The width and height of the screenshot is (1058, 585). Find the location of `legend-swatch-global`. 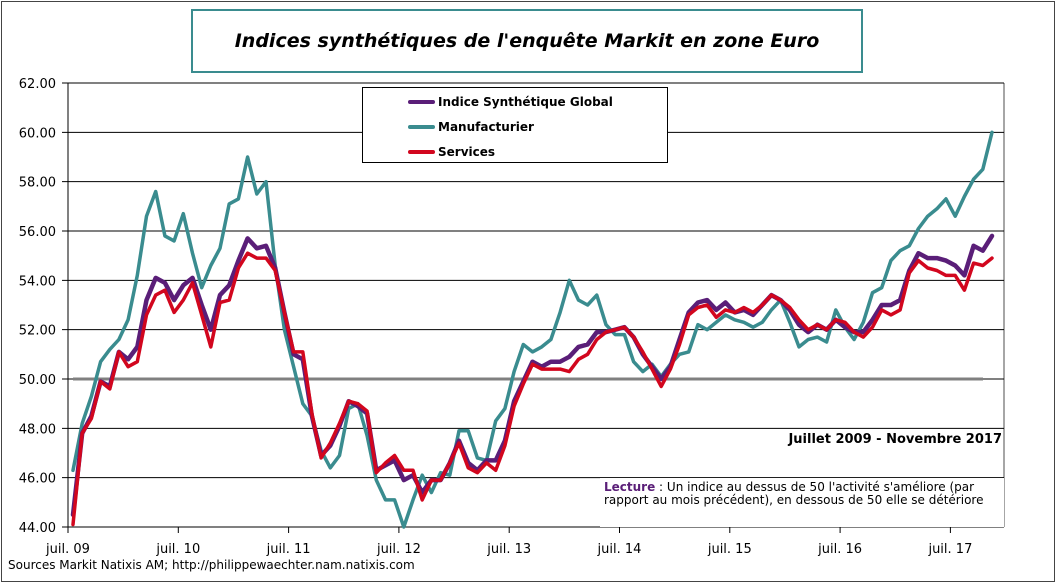

legend-swatch-global is located at coordinates (421, 102).